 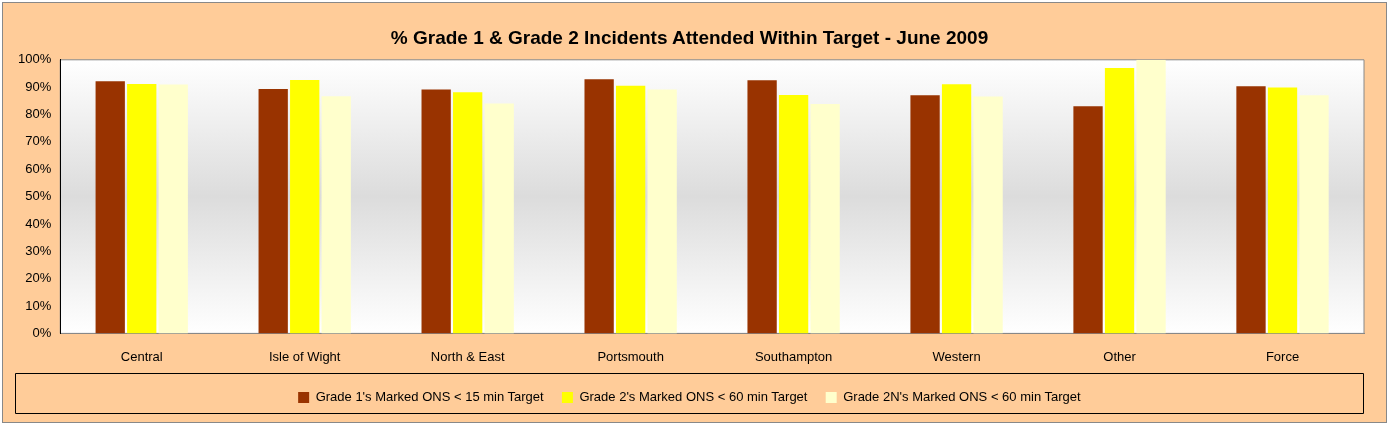 What do you see at coordinates (630, 356) in the screenshot?
I see `x-tick-label: Portsmouth` at bounding box center [630, 356].